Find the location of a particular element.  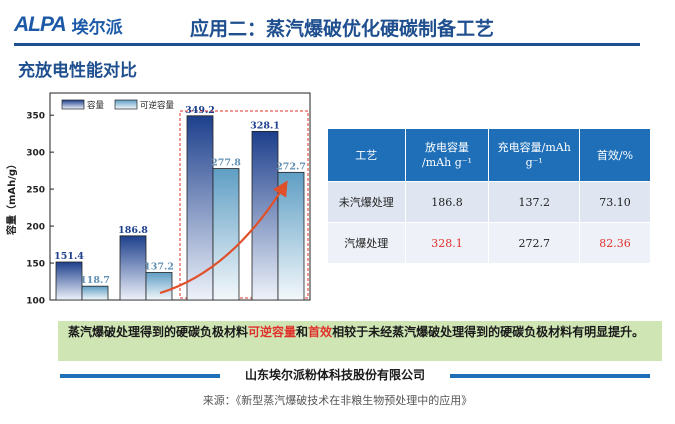

title-divider is located at coordinates (327, 44).